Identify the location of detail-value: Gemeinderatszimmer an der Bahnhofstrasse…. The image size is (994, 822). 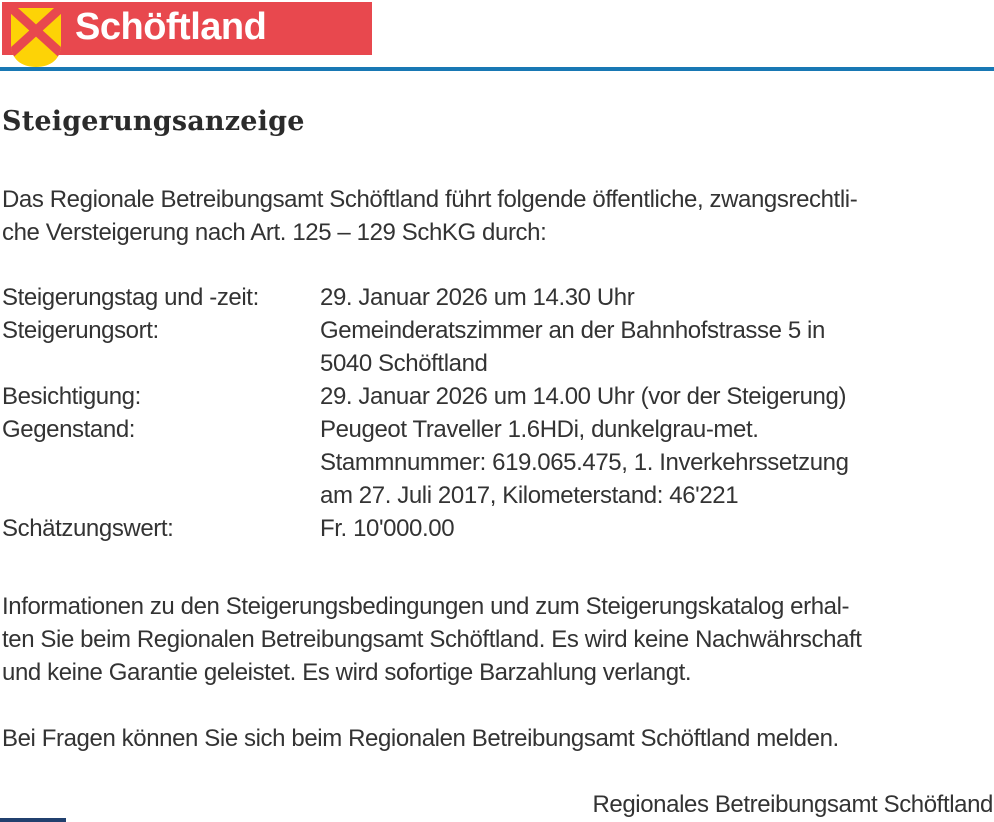
(656, 347).